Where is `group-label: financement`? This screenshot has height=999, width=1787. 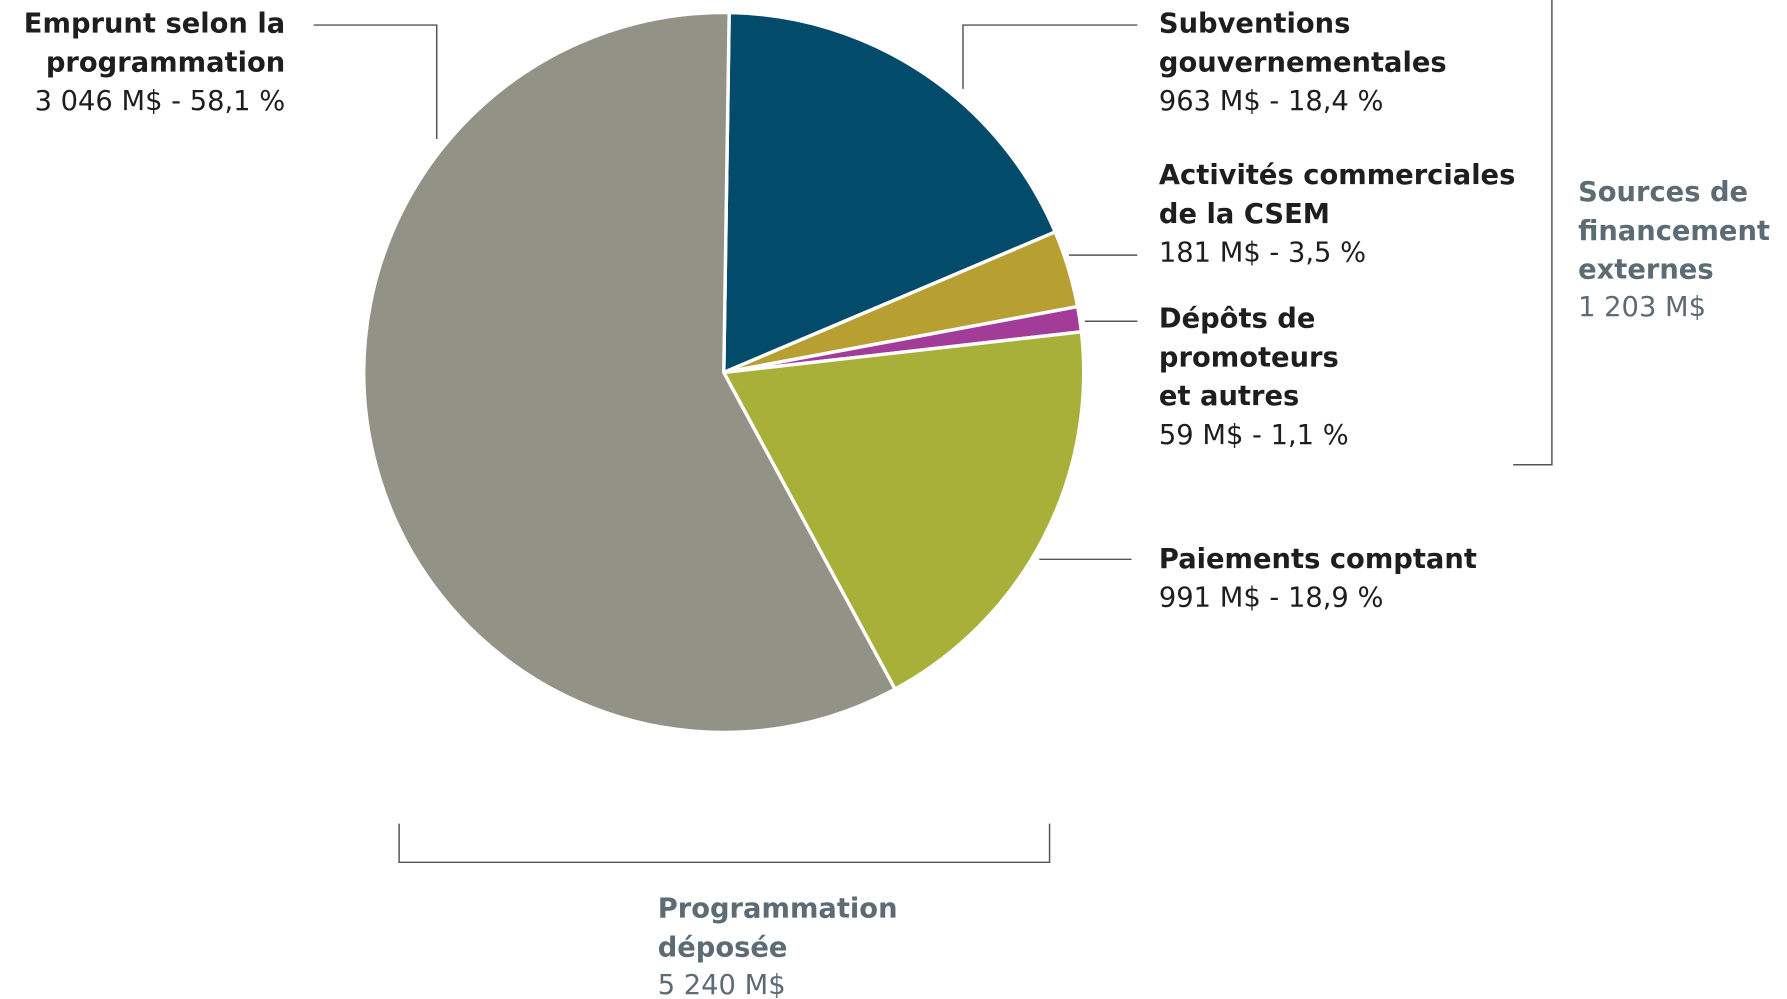 group-label: financement is located at coordinates (1674, 231).